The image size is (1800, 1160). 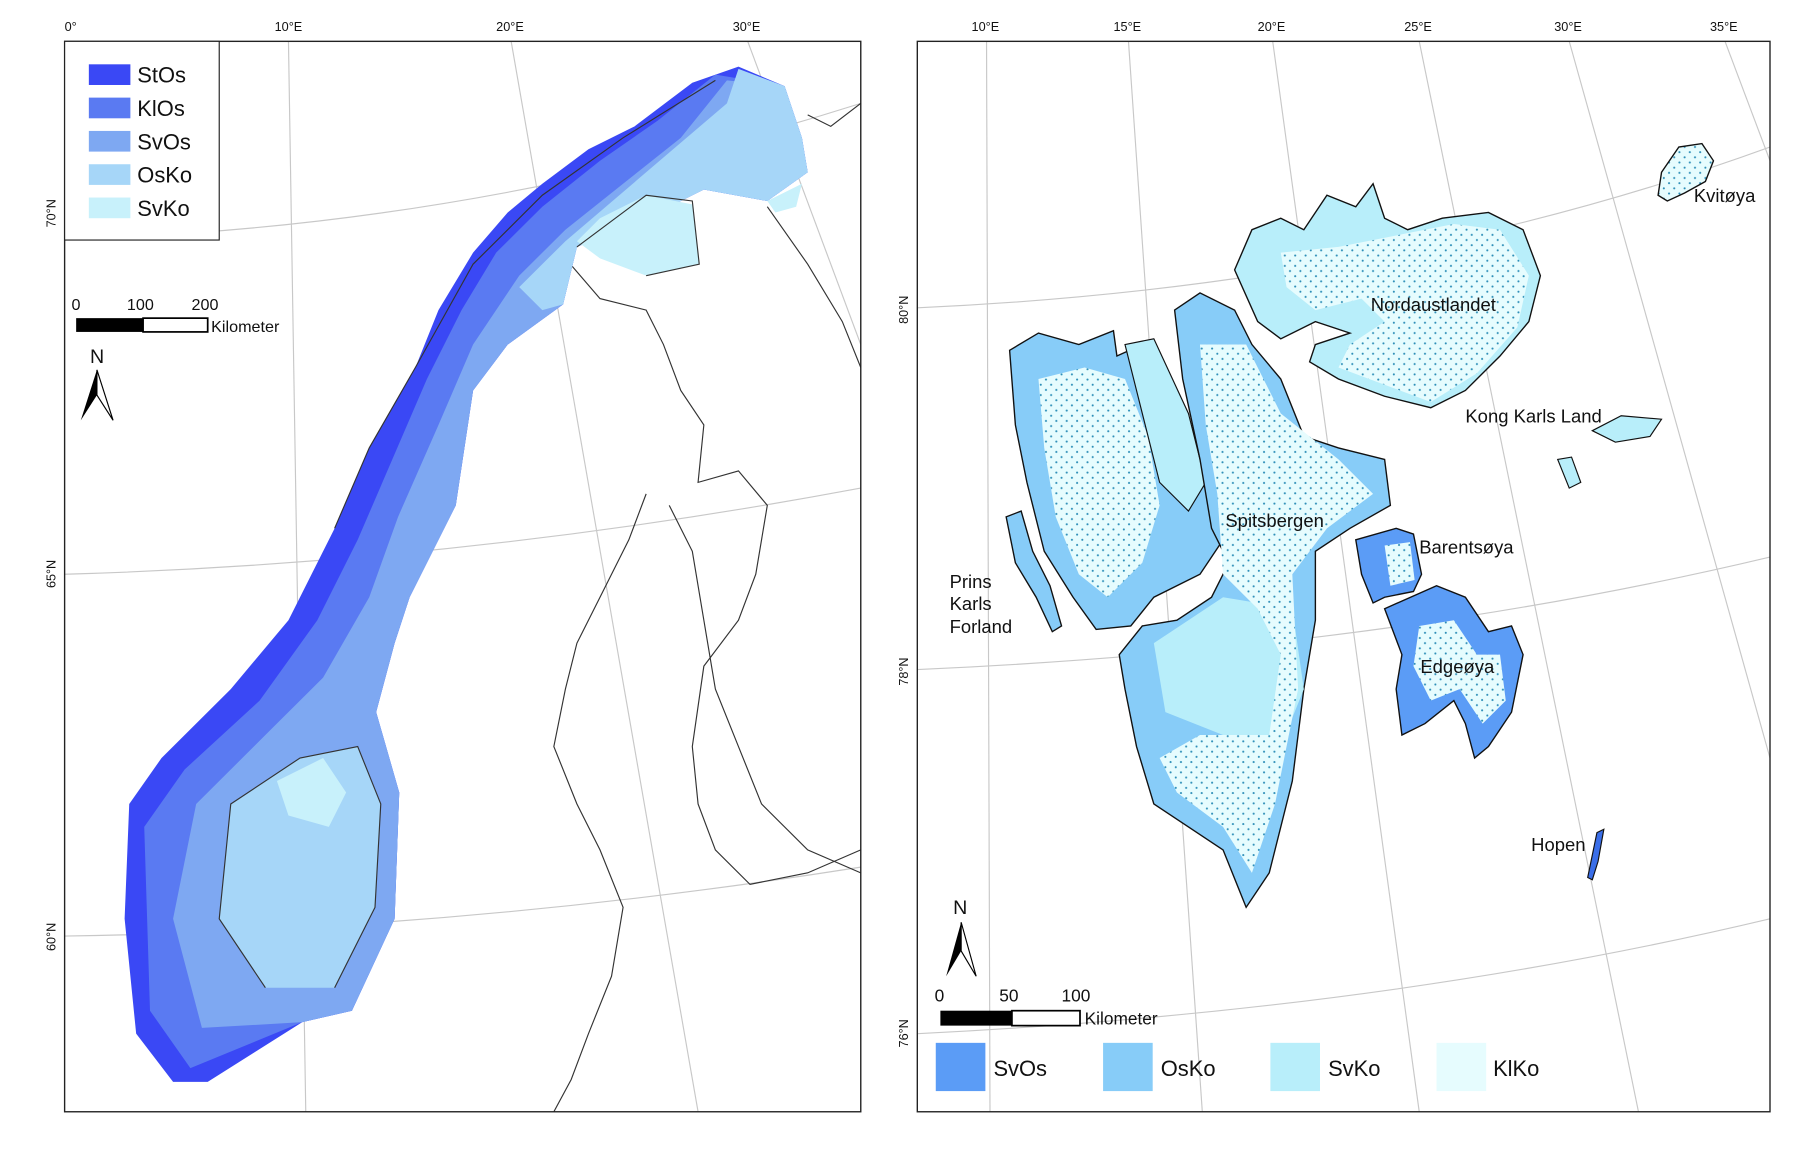 What do you see at coordinates (109, 74) in the screenshot?
I see `legend-swatch-stos` at bounding box center [109, 74].